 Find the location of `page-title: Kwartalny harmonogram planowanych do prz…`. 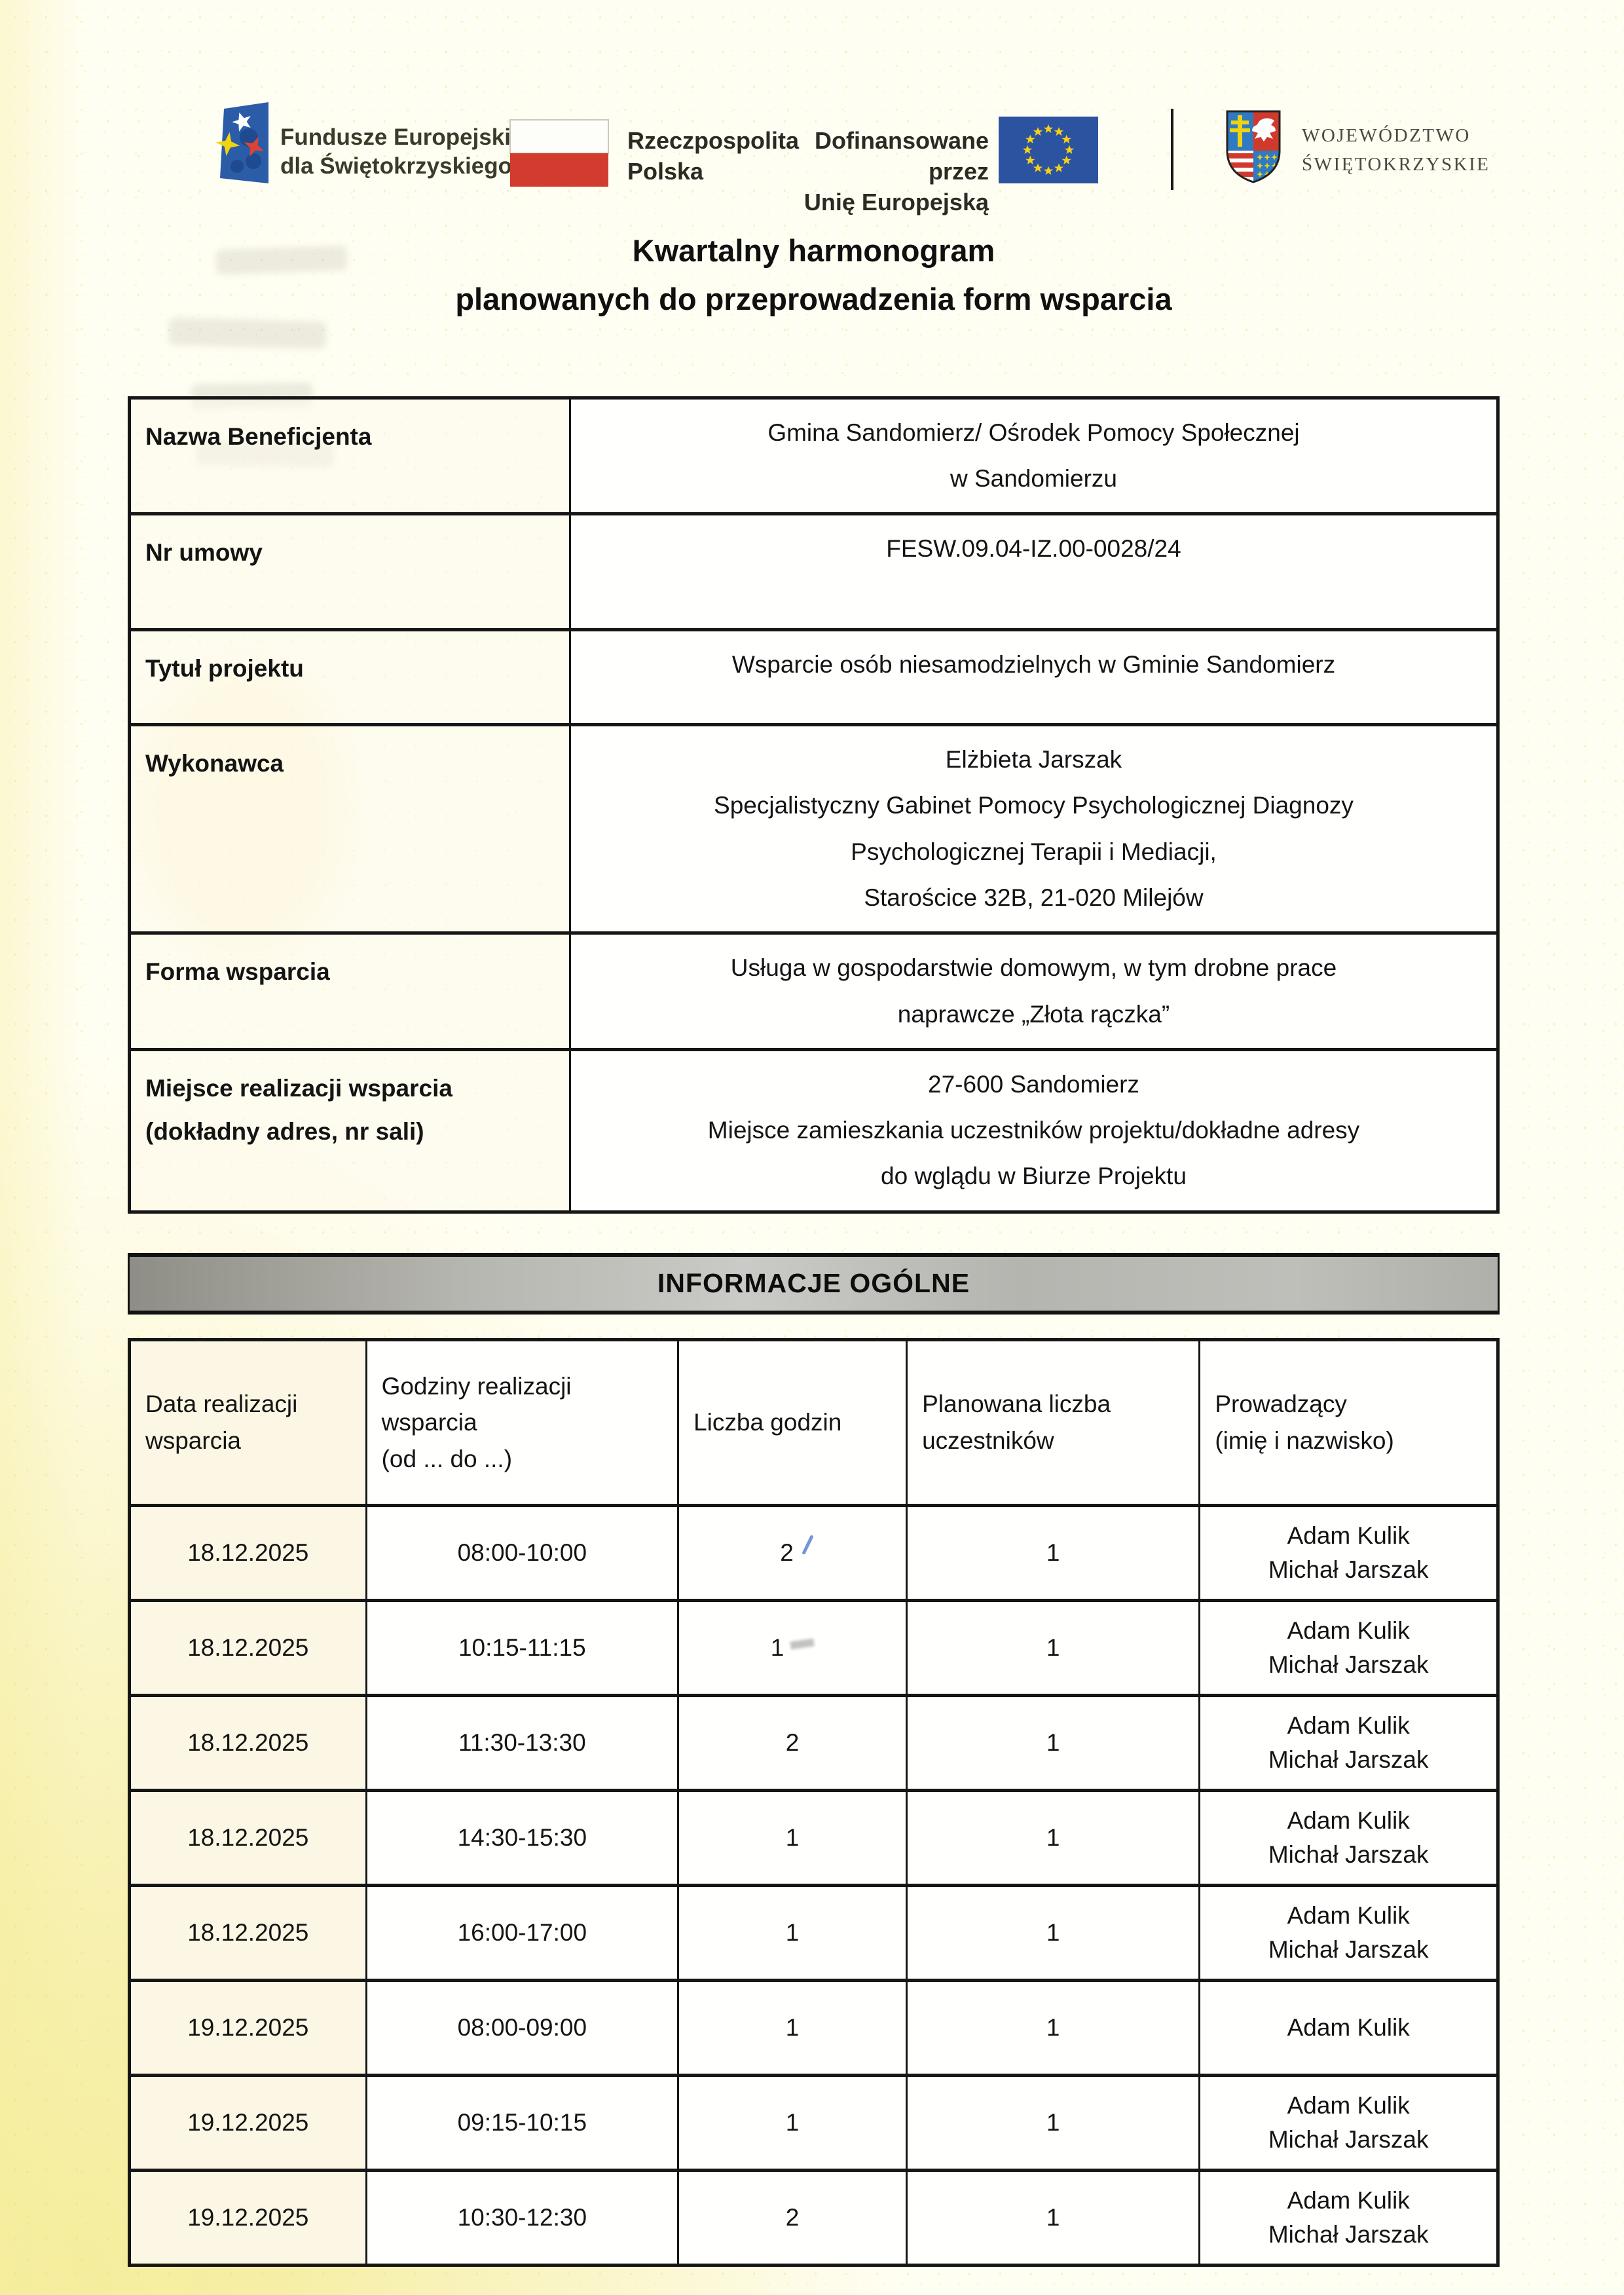

page-title: Kwartalny harmonogram planowanych do prz… is located at coordinates (813, 275).